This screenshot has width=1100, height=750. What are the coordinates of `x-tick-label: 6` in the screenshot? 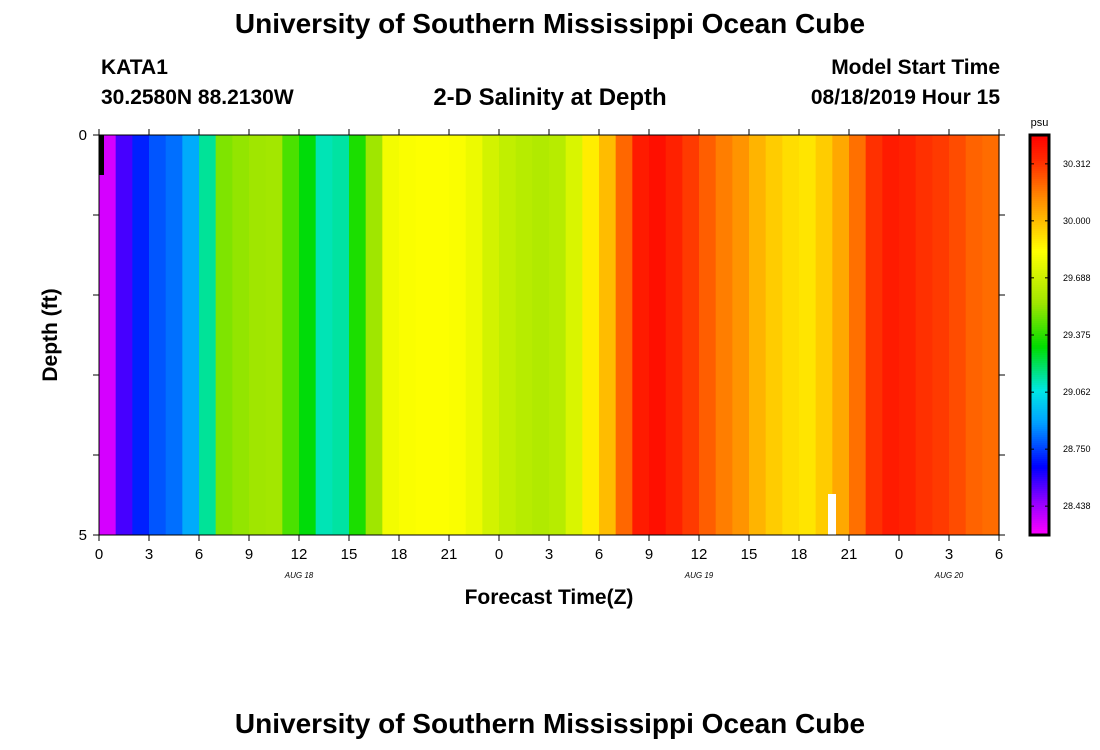 It's located at (199, 554).